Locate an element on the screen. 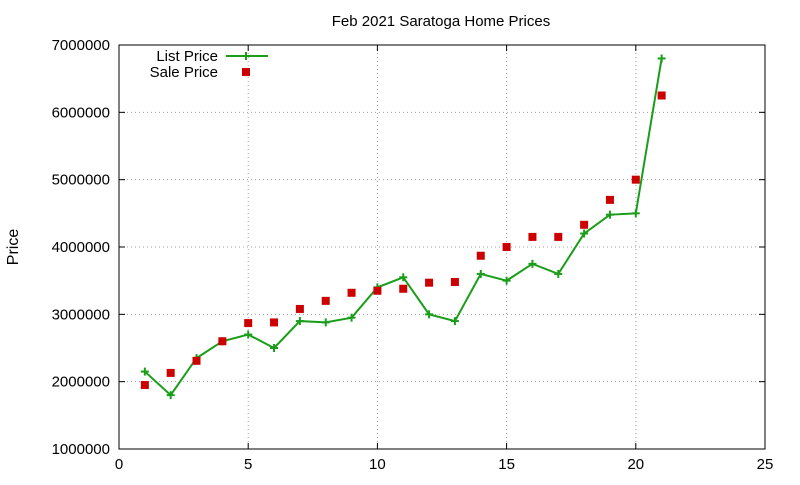 Image resolution: width=800 pixels, height=485 pixels. x-tick-label: 0 is located at coordinates (119, 464).